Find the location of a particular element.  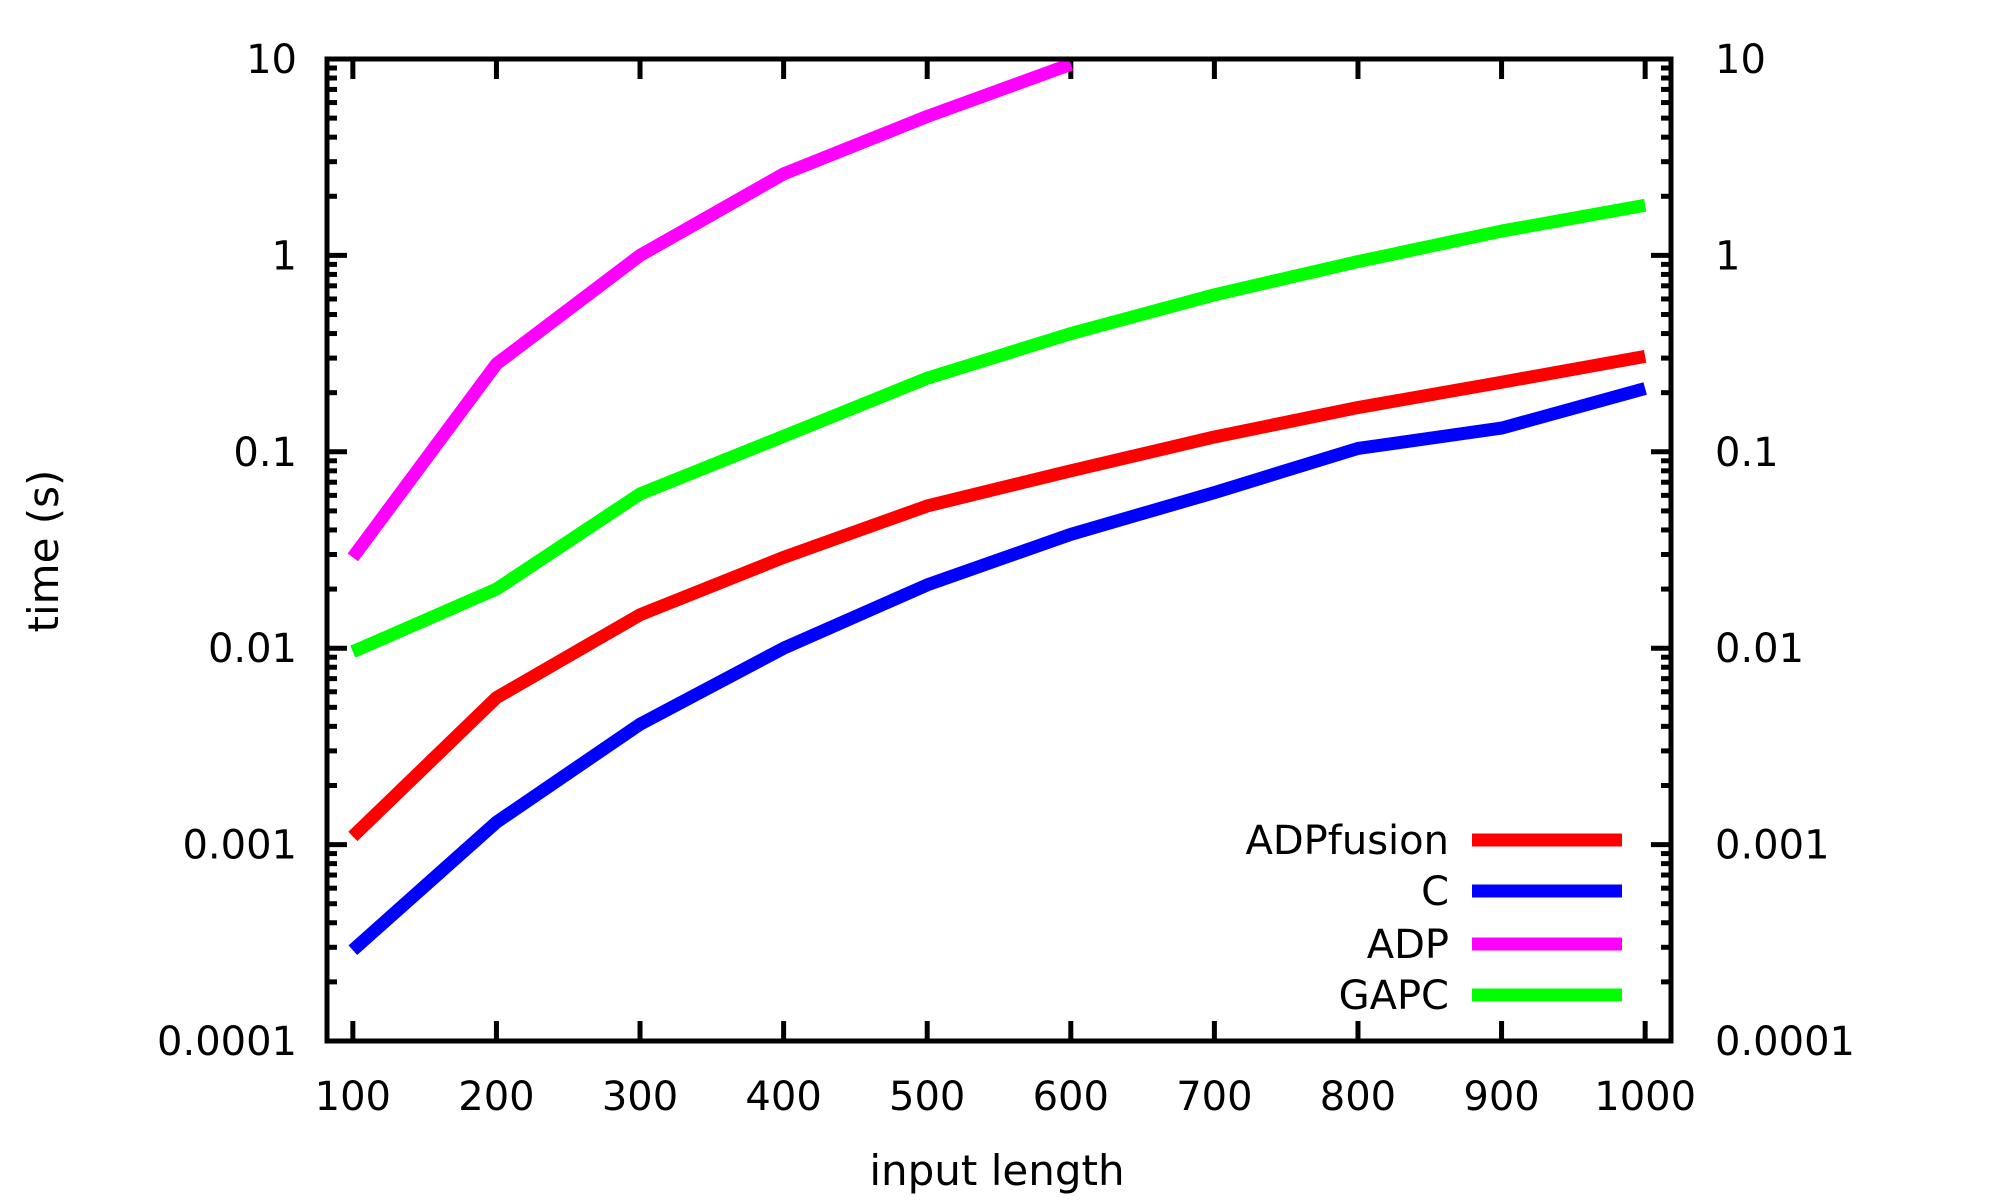

x-tick-label: 100 is located at coordinates (353, 1097).